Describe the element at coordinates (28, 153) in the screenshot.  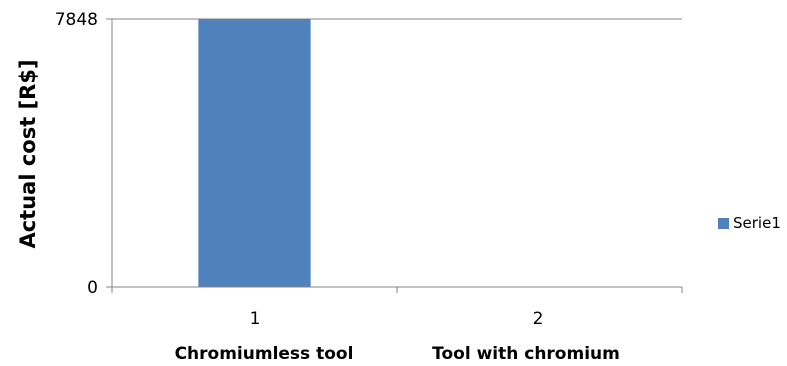
I see `y-axis-title: Actual cost [R$]` at that location.